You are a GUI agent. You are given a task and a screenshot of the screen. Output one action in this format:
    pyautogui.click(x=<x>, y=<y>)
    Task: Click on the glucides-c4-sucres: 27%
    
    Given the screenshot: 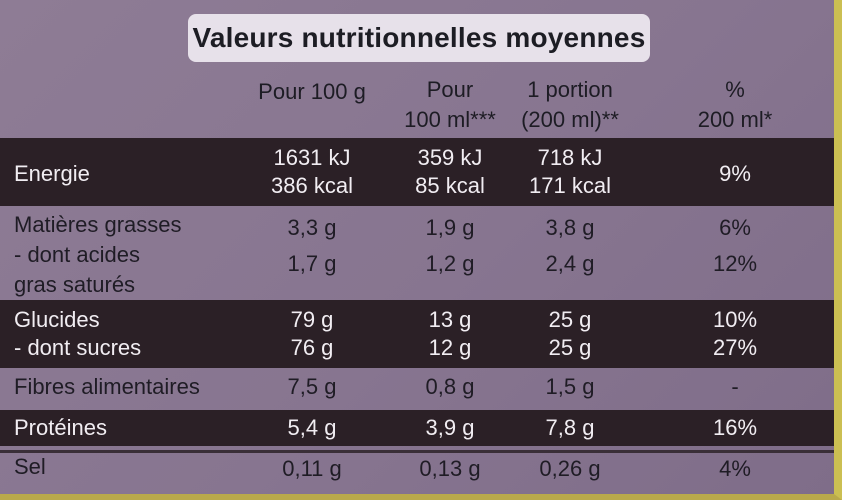 What is the action you would take?
    pyautogui.click(x=735, y=347)
    